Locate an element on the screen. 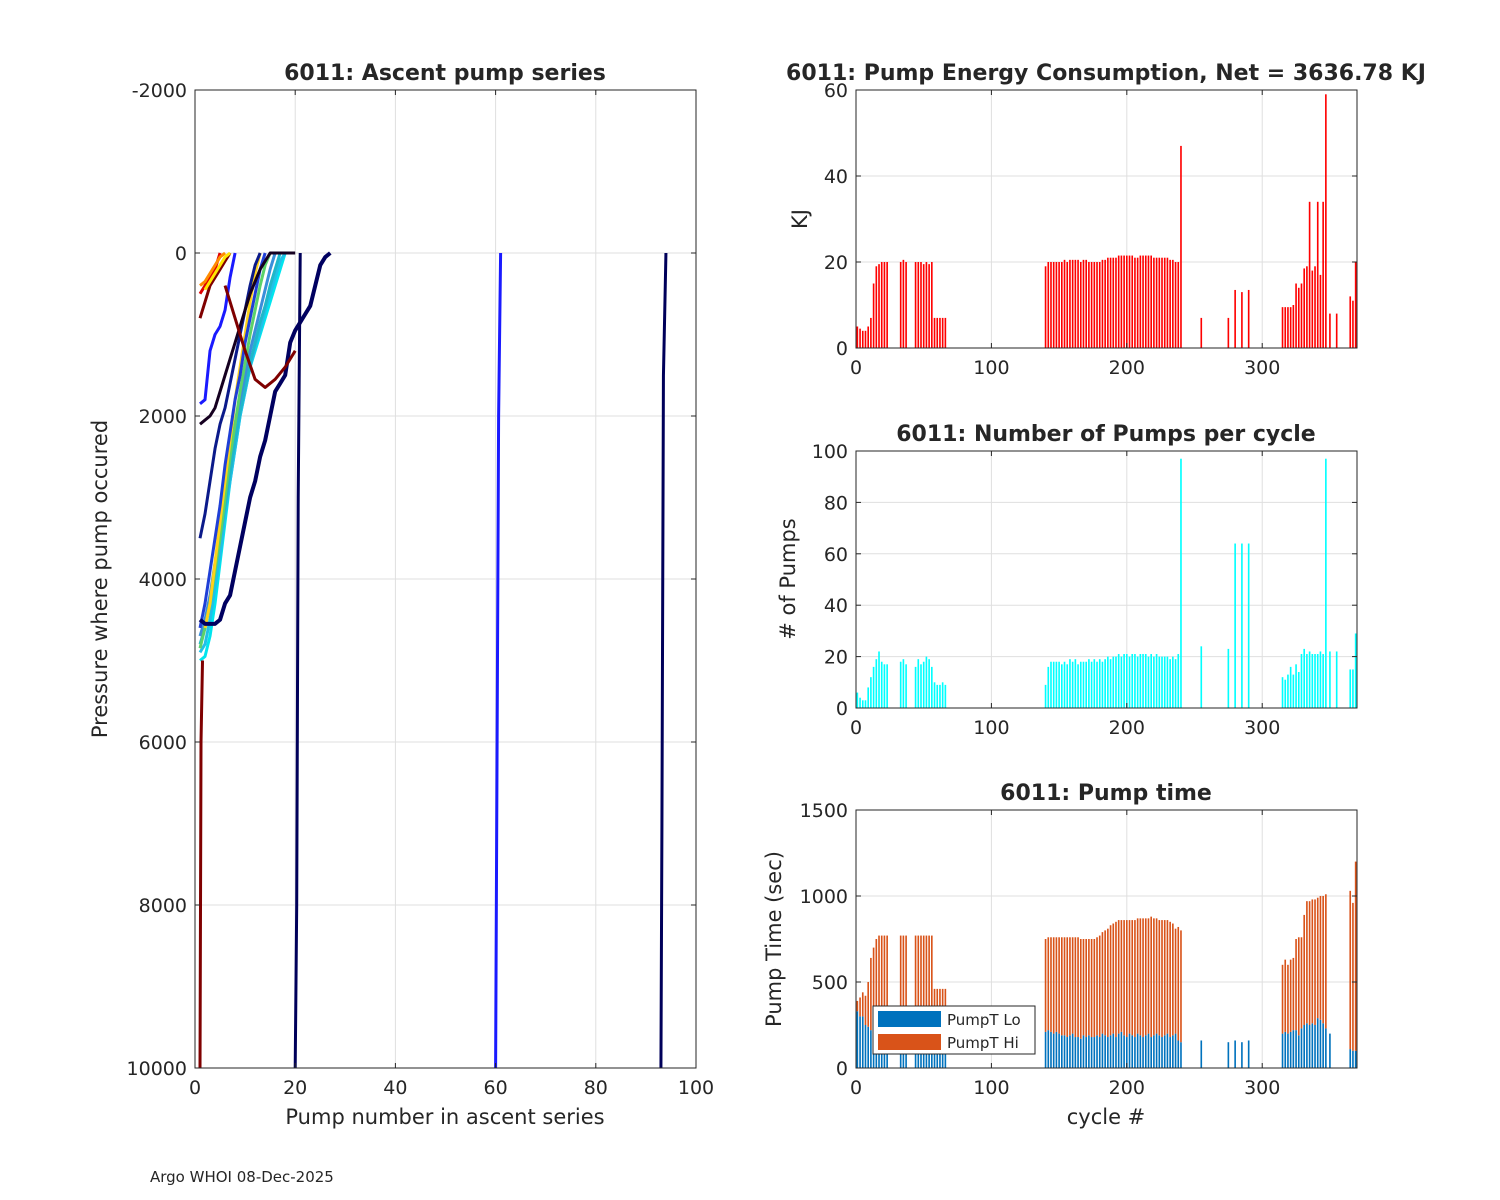  energy-x-ticks: 0 100 200 300 is located at coordinates (1065, 234).